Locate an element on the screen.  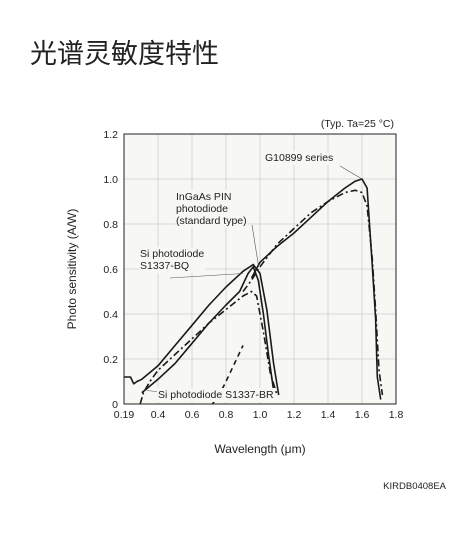
y-axis-label: Photo sensitivity (A/W) is located at coordinates (72, 269).